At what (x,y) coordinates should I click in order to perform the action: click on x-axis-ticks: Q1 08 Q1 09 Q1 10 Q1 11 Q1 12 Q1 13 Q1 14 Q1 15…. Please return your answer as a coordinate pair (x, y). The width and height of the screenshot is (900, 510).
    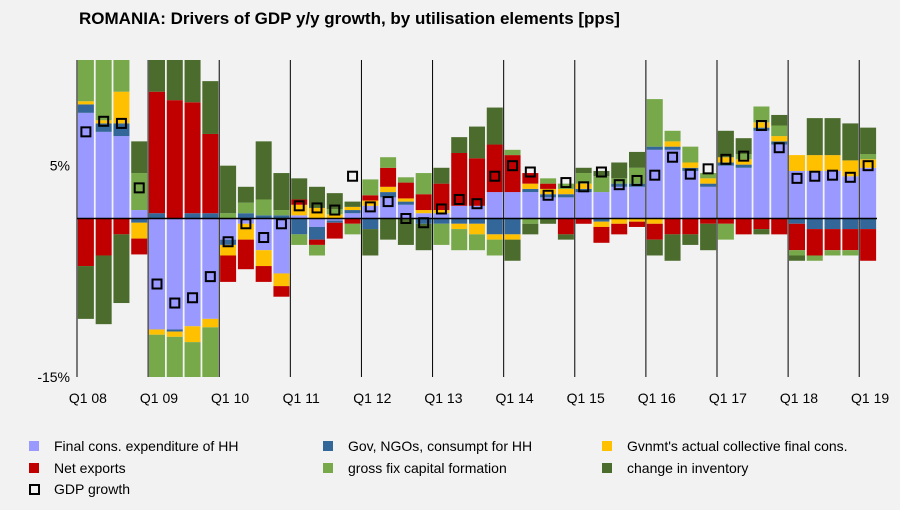
    Looking at the image, I should click on (479, 398).